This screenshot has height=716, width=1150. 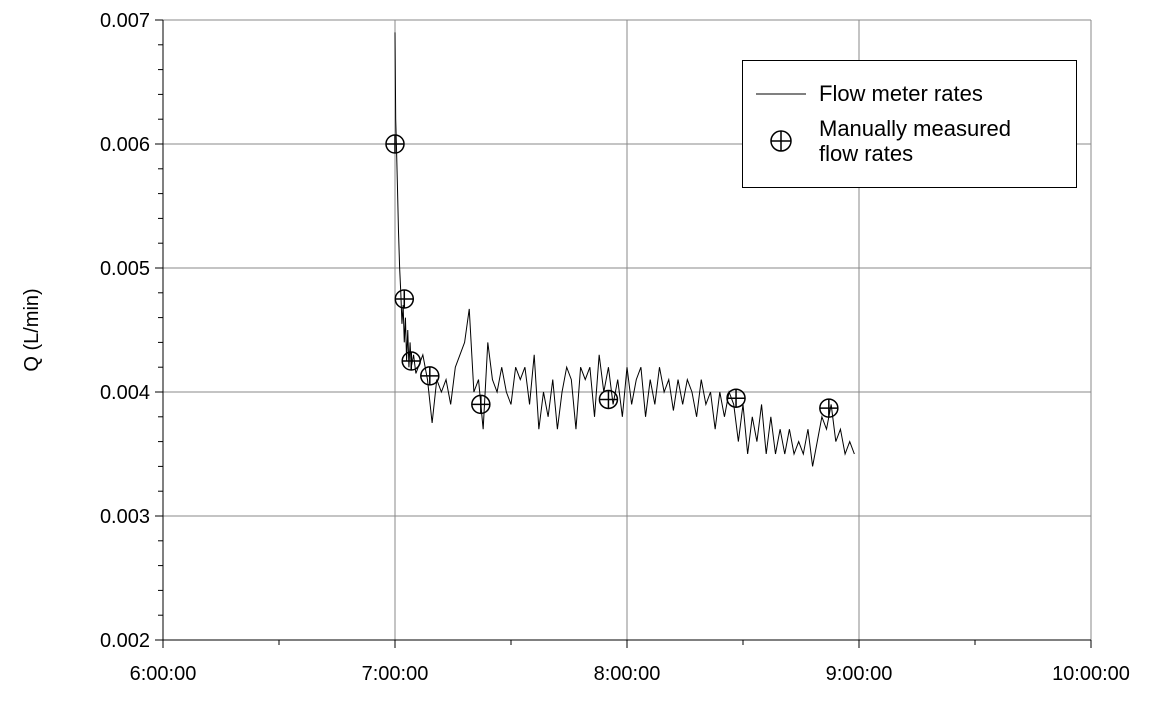 I want to click on y-axis-label: Q (L/min), so click(x=32, y=329).